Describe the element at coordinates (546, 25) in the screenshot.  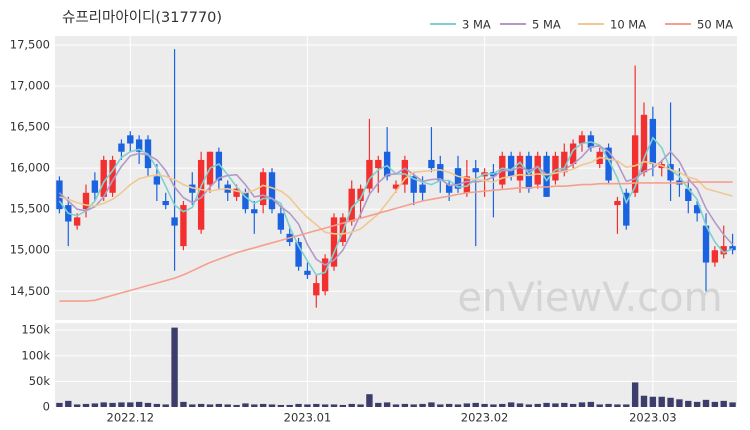
I see `legend-label: 5 MA` at that location.